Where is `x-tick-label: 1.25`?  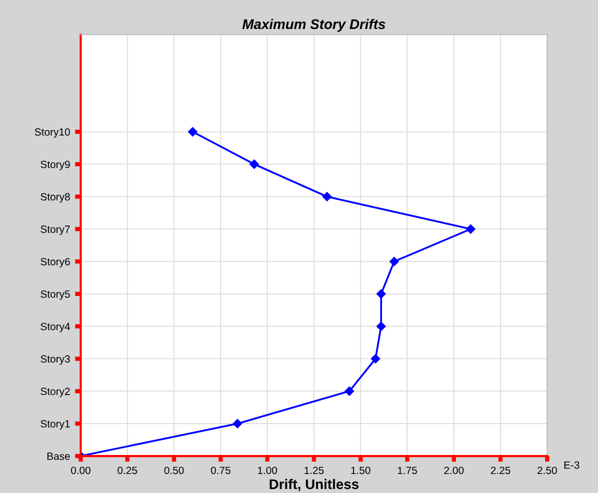 x-tick-label: 1.25 is located at coordinates (314, 470).